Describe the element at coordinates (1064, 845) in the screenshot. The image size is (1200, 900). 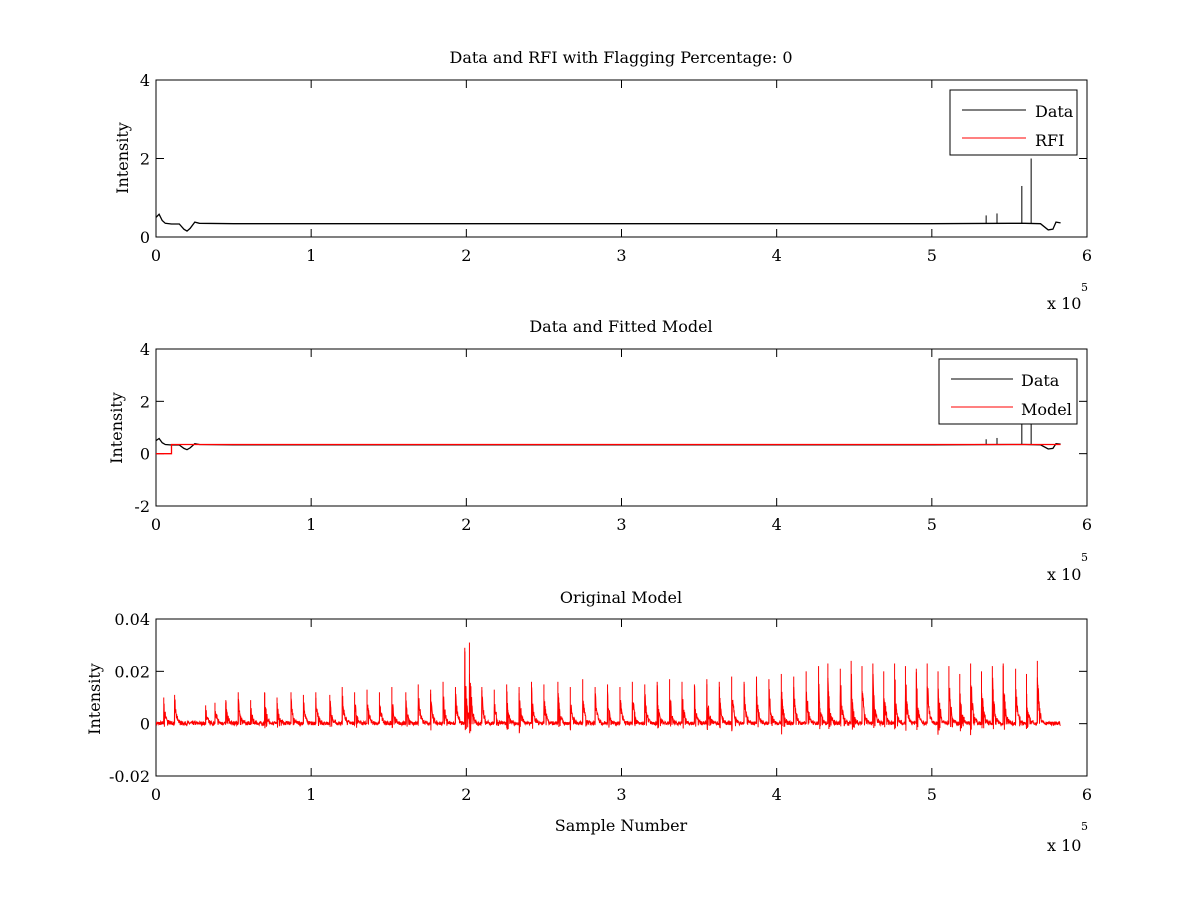
I see `panel-3-x-multiplier: x 10` at that location.